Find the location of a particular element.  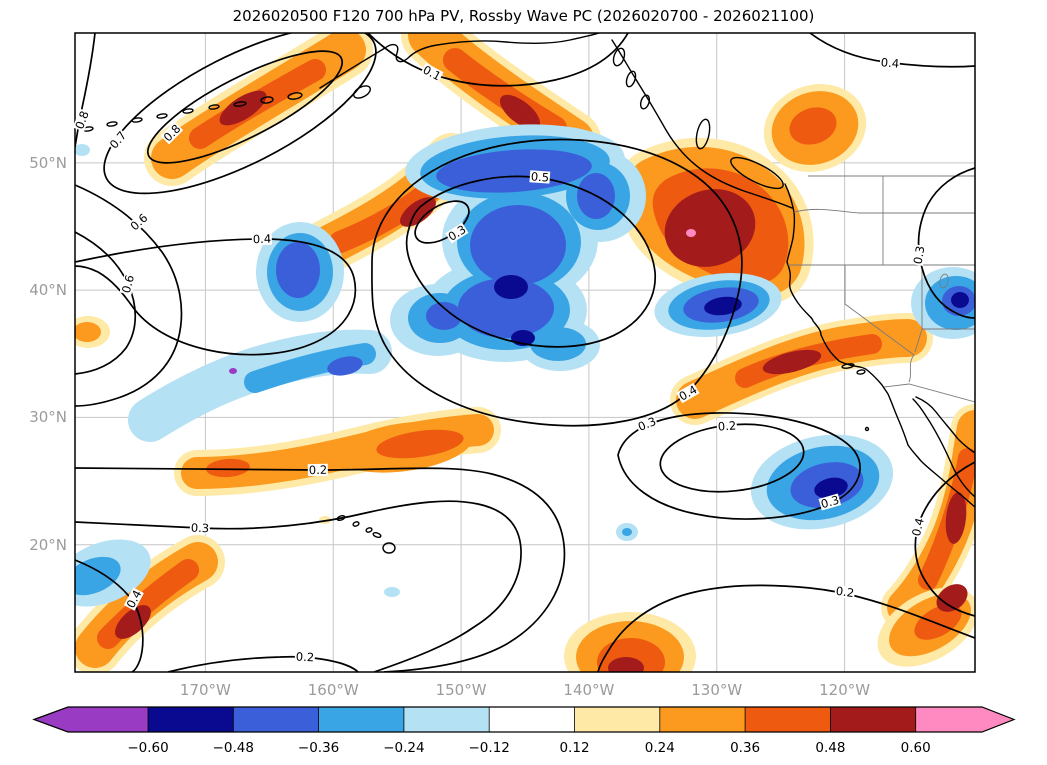

colorbar-tick-label: 0.48 is located at coordinates (830, 748).